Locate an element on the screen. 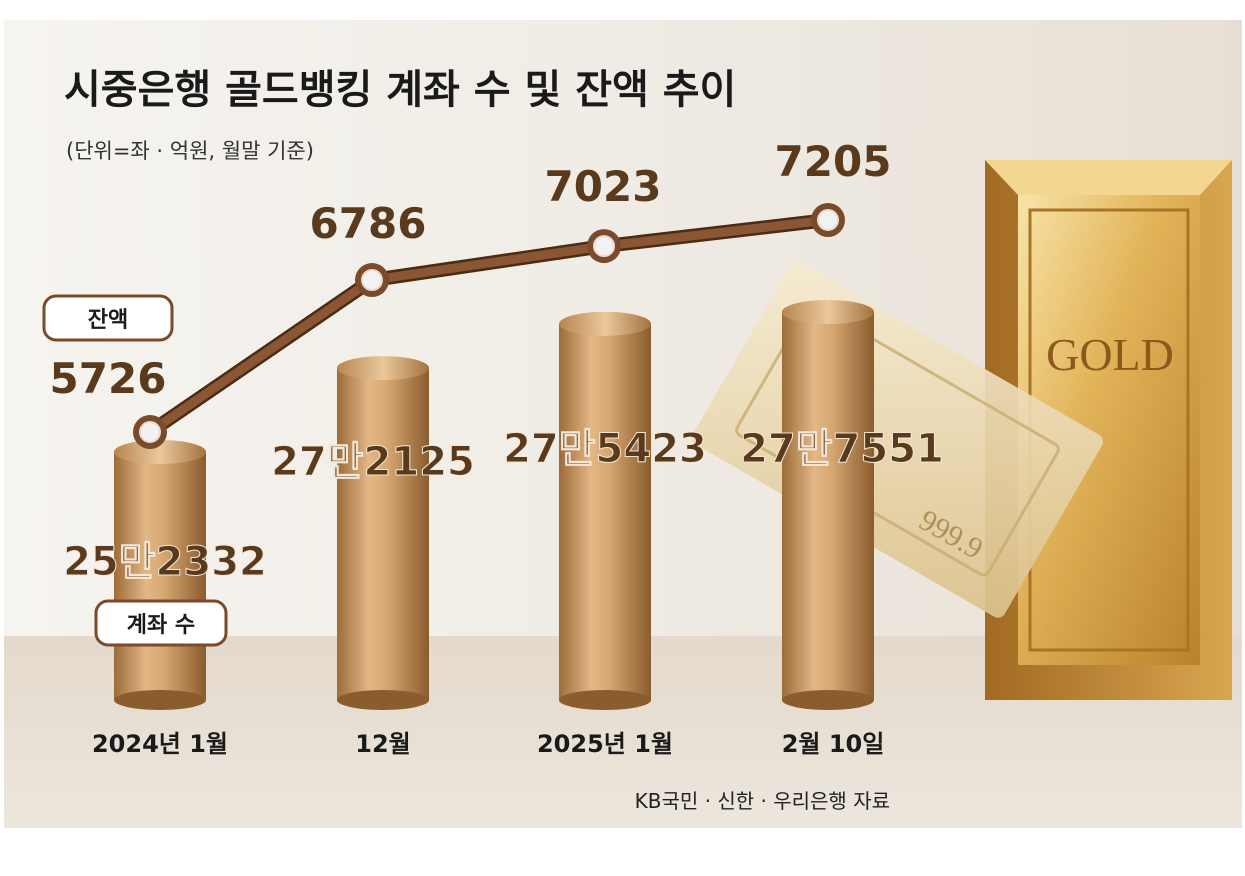 The width and height of the screenshot is (1245, 876). x-tick-label-3: 2025년 1월 is located at coordinates (605, 744).